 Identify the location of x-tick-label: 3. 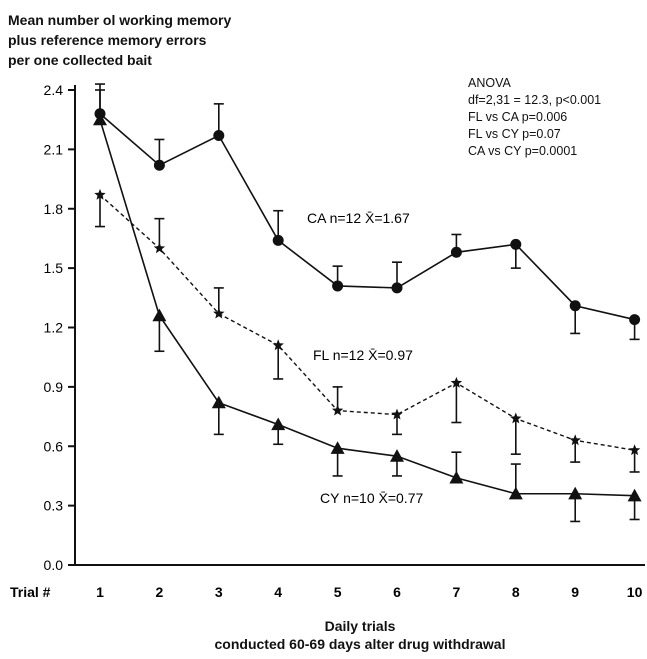
(219, 592).